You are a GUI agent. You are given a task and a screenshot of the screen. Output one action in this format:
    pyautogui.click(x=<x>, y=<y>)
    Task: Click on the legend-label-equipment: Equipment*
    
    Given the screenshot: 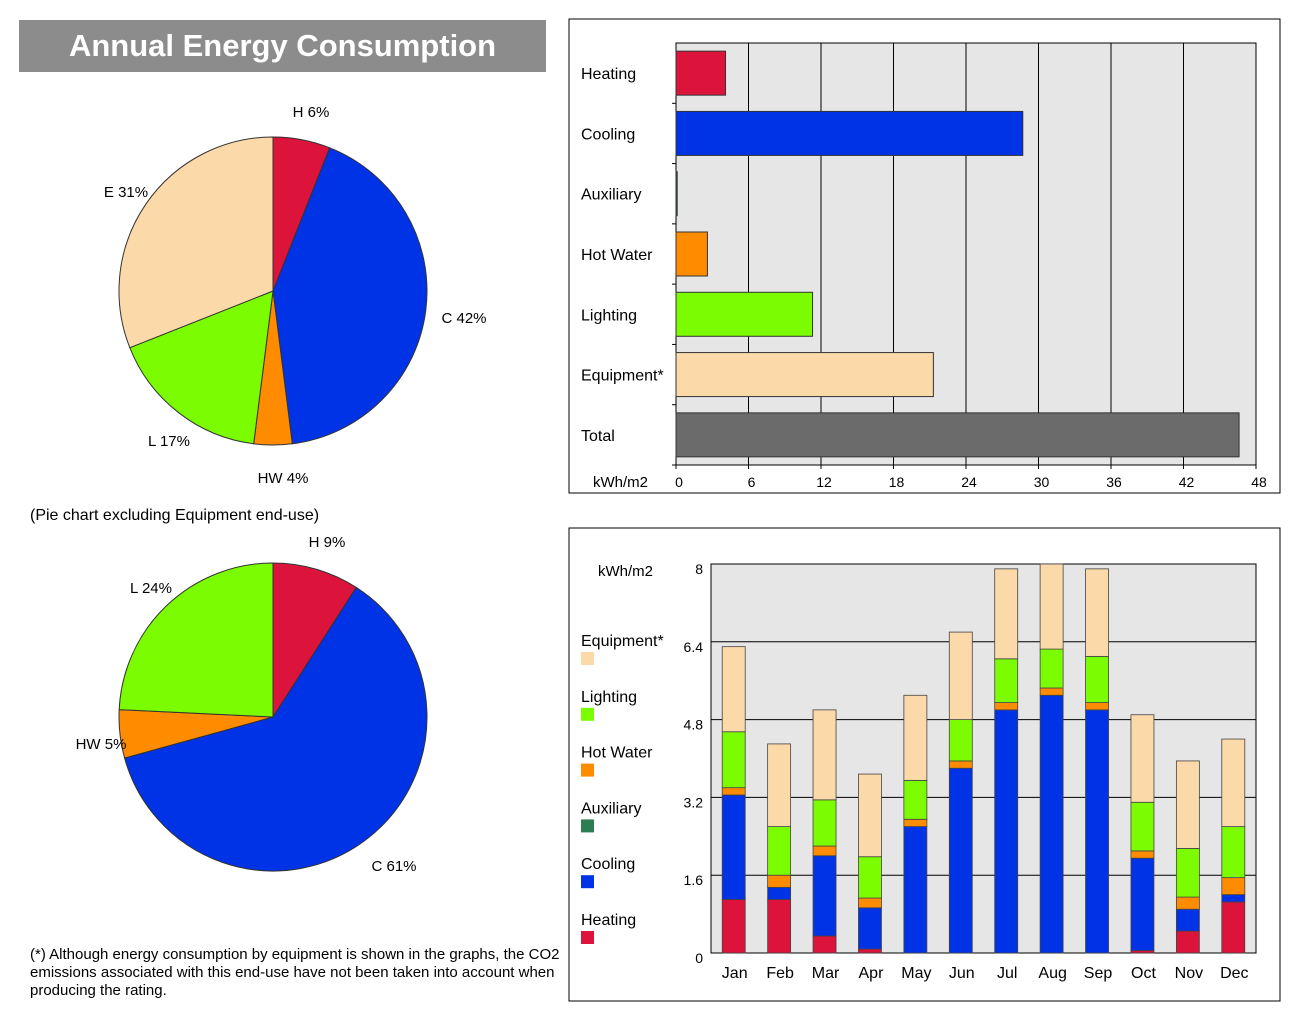 What is the action you would take?
    pyautogui.click(x=622, y=641)
    